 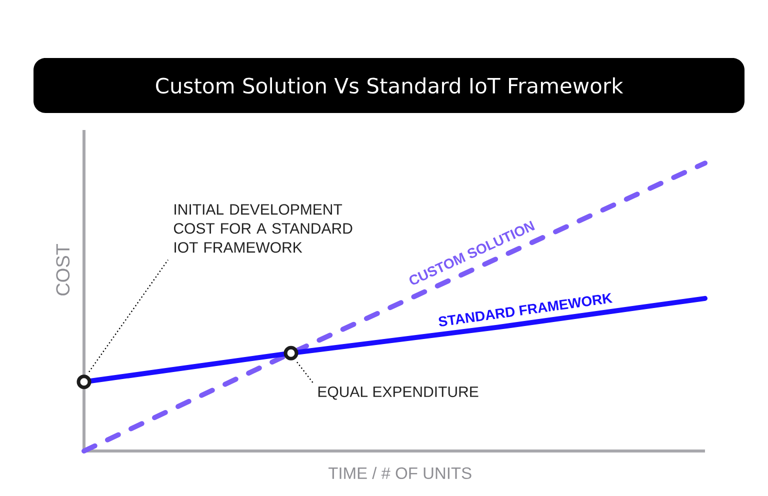 I want to click on y-axis-title: COST, so click(x=63, y=270).